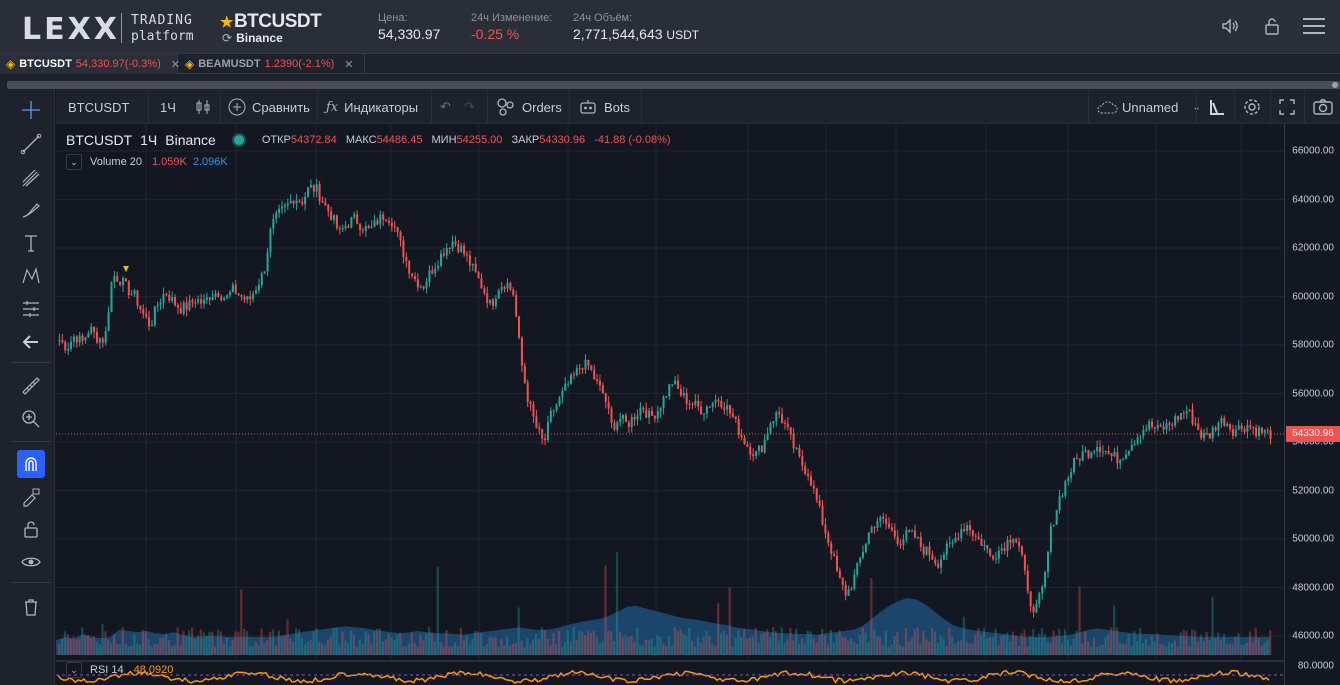 The width and height of the screenshot is (1340, 685). Describe the element at coordinates (90, 64) in the screenshot. I see `tab-btcusdt: ◈ BTCUSDT 54,330.97(-0.3%) ✕` at that location.